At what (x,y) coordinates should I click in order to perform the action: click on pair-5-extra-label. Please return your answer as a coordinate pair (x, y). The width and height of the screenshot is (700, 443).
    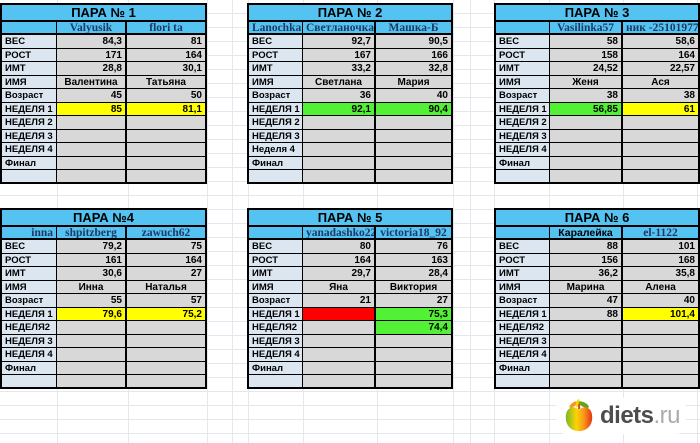
    Looking at the image, I should click on (276, 381).